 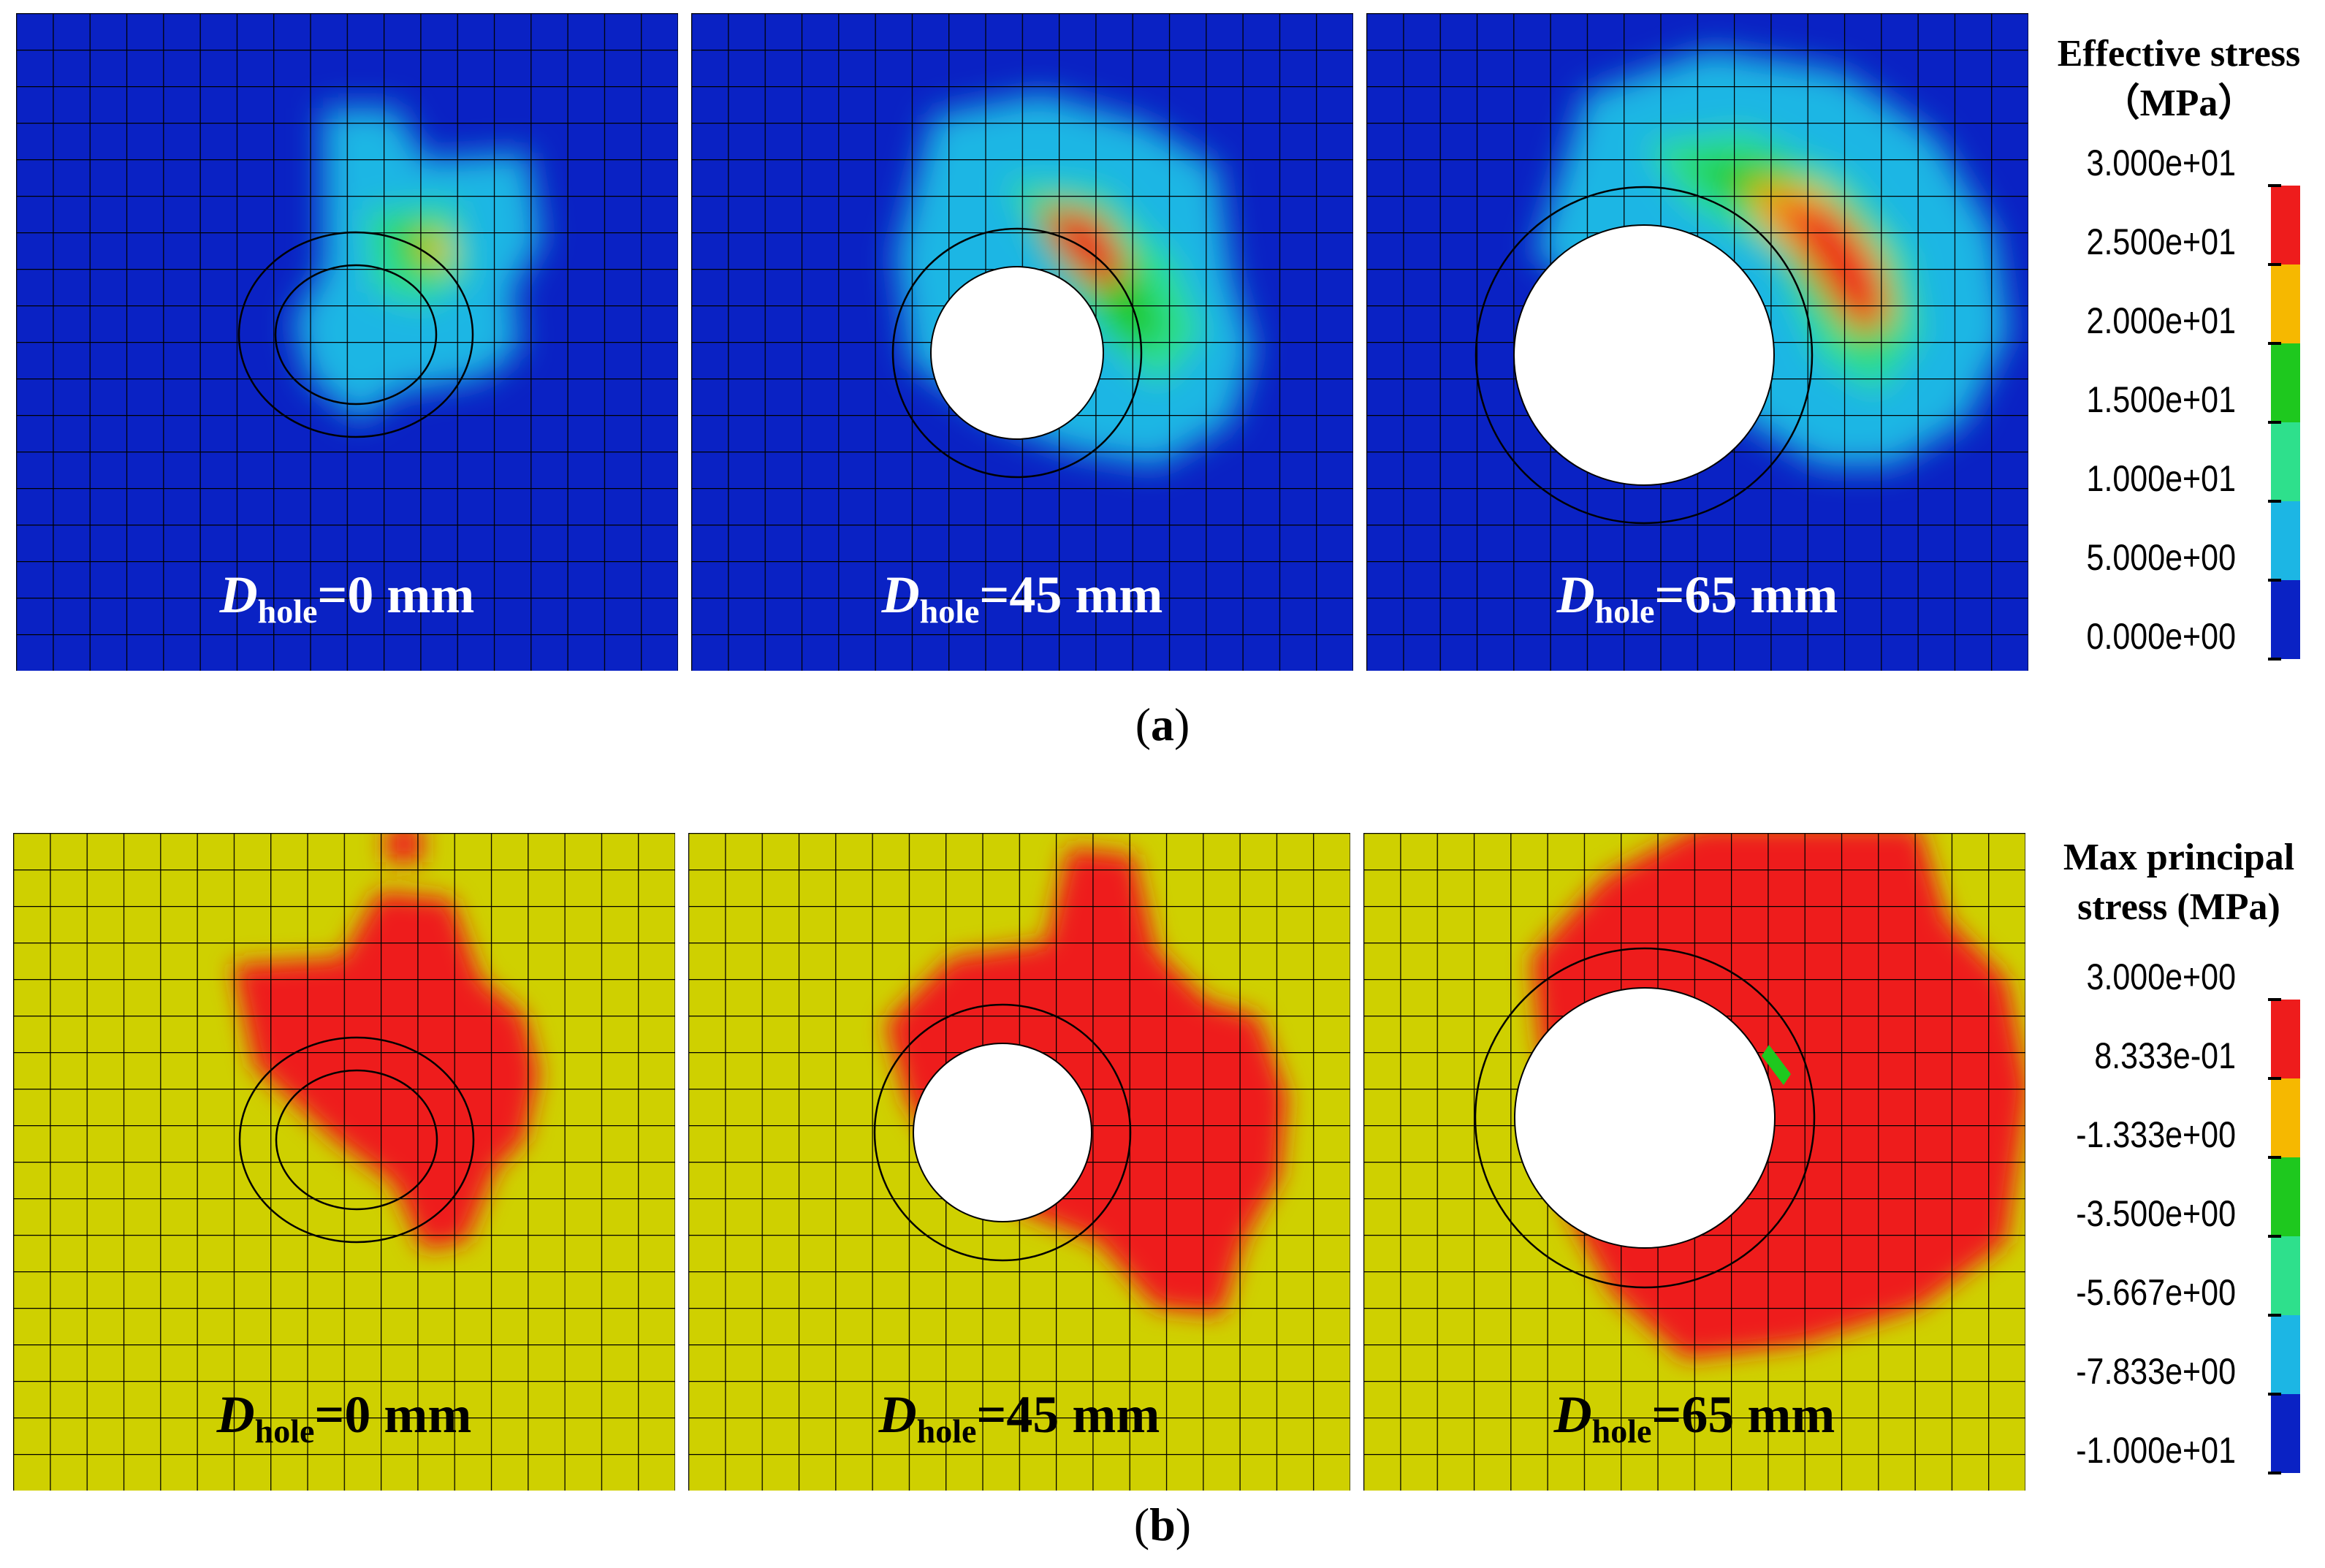 What do you see at coordinates (2161, 399) in the screenshot?
I see `colorbar-tick-label: 1.500e+01` at bounding box center [2161, 399].